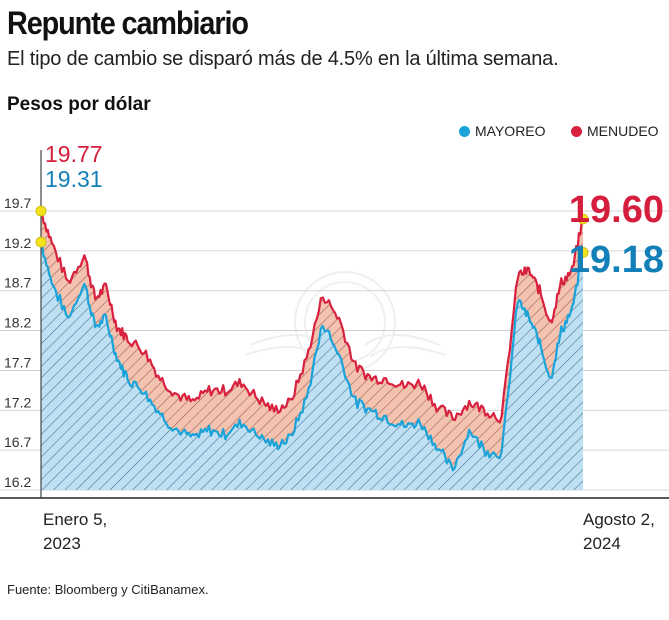 This screenshot has height=620, width=669. Describe the element at coordinates (62, 543) in the screenshot. I see `x-label-start-year: 2023` at that location.